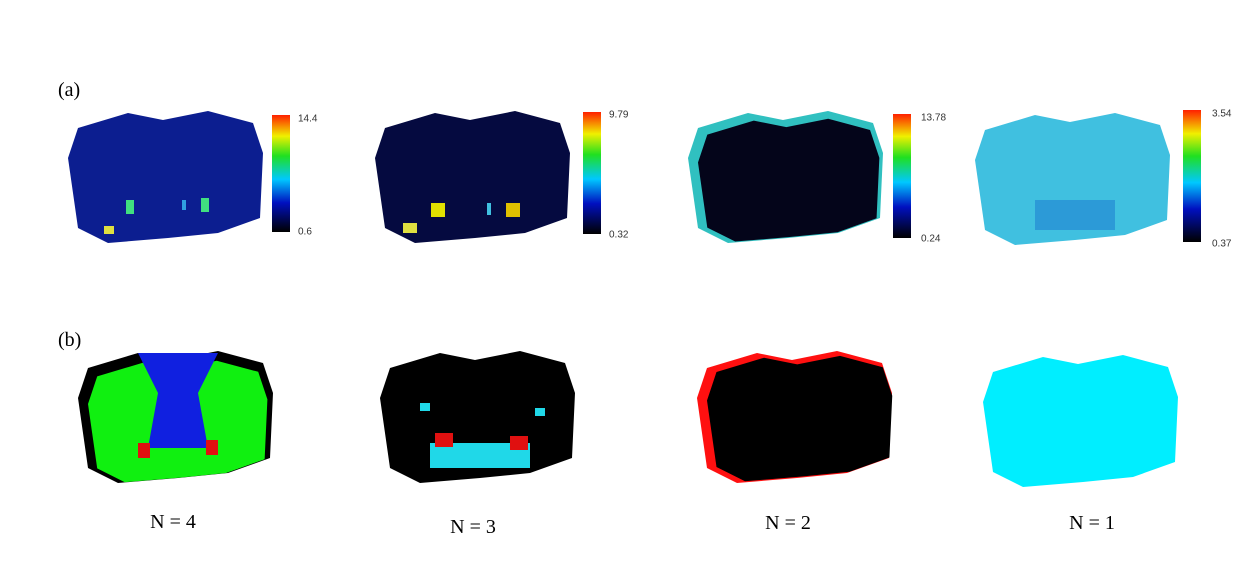 The height and width of the screenshot is (577, 1235). Describe the element at coordinates (619, 115) in the screenshot. I see `colorbar-max: 9.79` at that location.